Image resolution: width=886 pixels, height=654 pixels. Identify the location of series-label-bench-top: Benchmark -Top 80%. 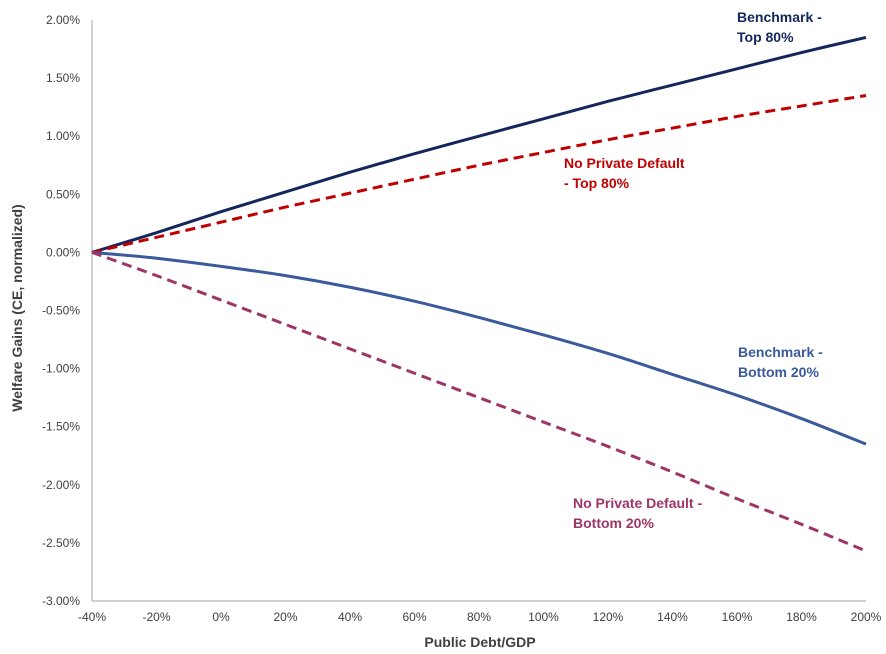
(779, 27).